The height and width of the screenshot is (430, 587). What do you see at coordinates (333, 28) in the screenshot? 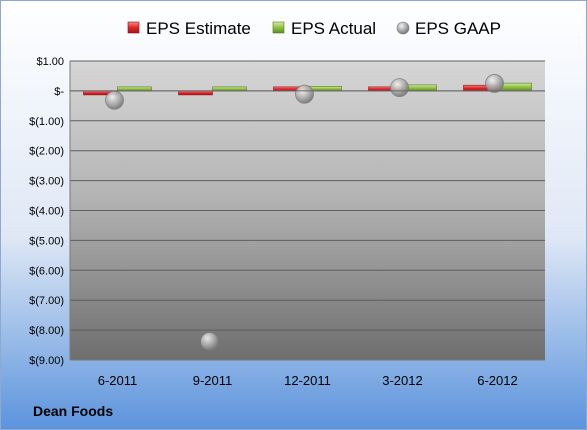
I see `legend-label: EPS Actual` at bounding box center [333, 28].